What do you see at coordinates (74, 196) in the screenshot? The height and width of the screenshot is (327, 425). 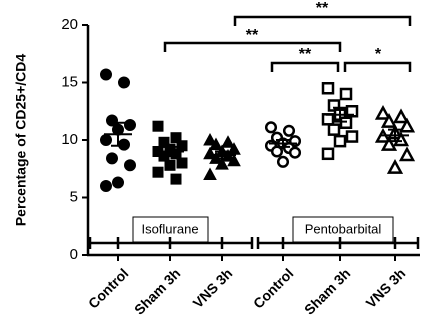 I see `y-tick-label: 5` at bounding box center [74, 196].